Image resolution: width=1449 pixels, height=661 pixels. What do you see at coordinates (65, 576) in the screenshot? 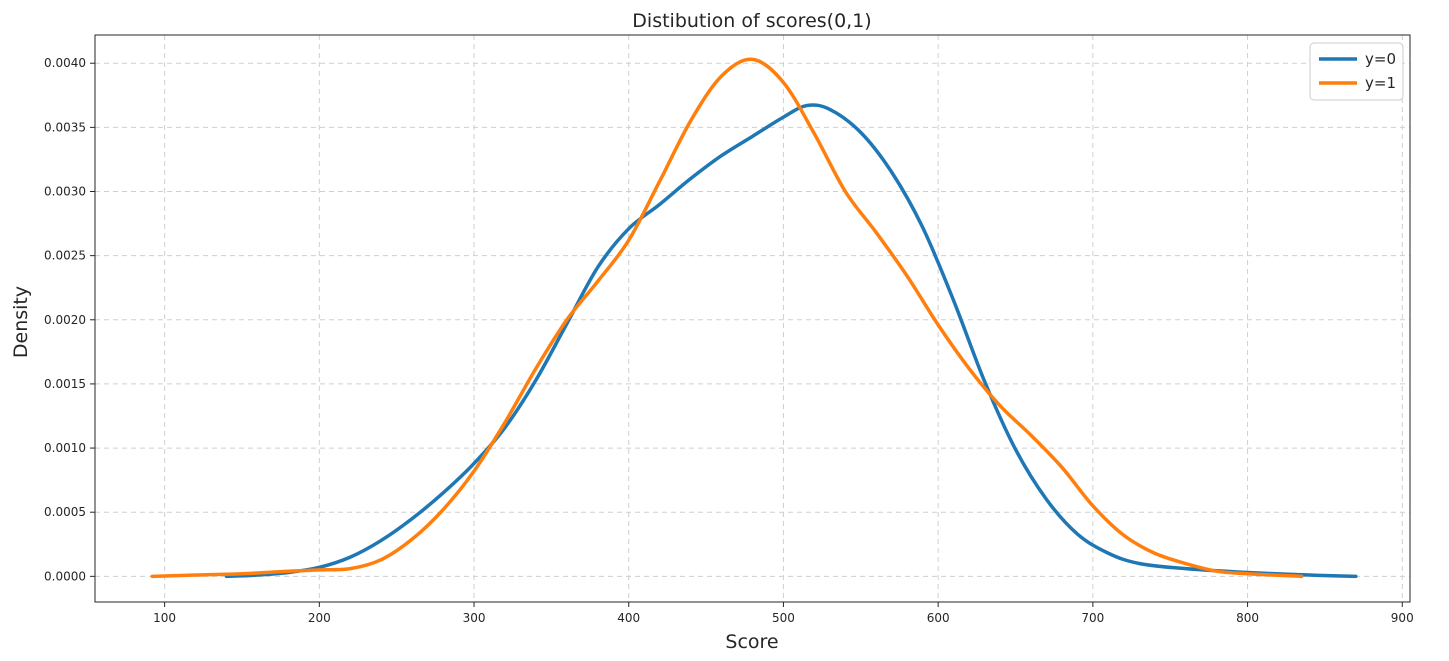
I see `y-tick-label: 0.0000` at bounding box center [65, 576].